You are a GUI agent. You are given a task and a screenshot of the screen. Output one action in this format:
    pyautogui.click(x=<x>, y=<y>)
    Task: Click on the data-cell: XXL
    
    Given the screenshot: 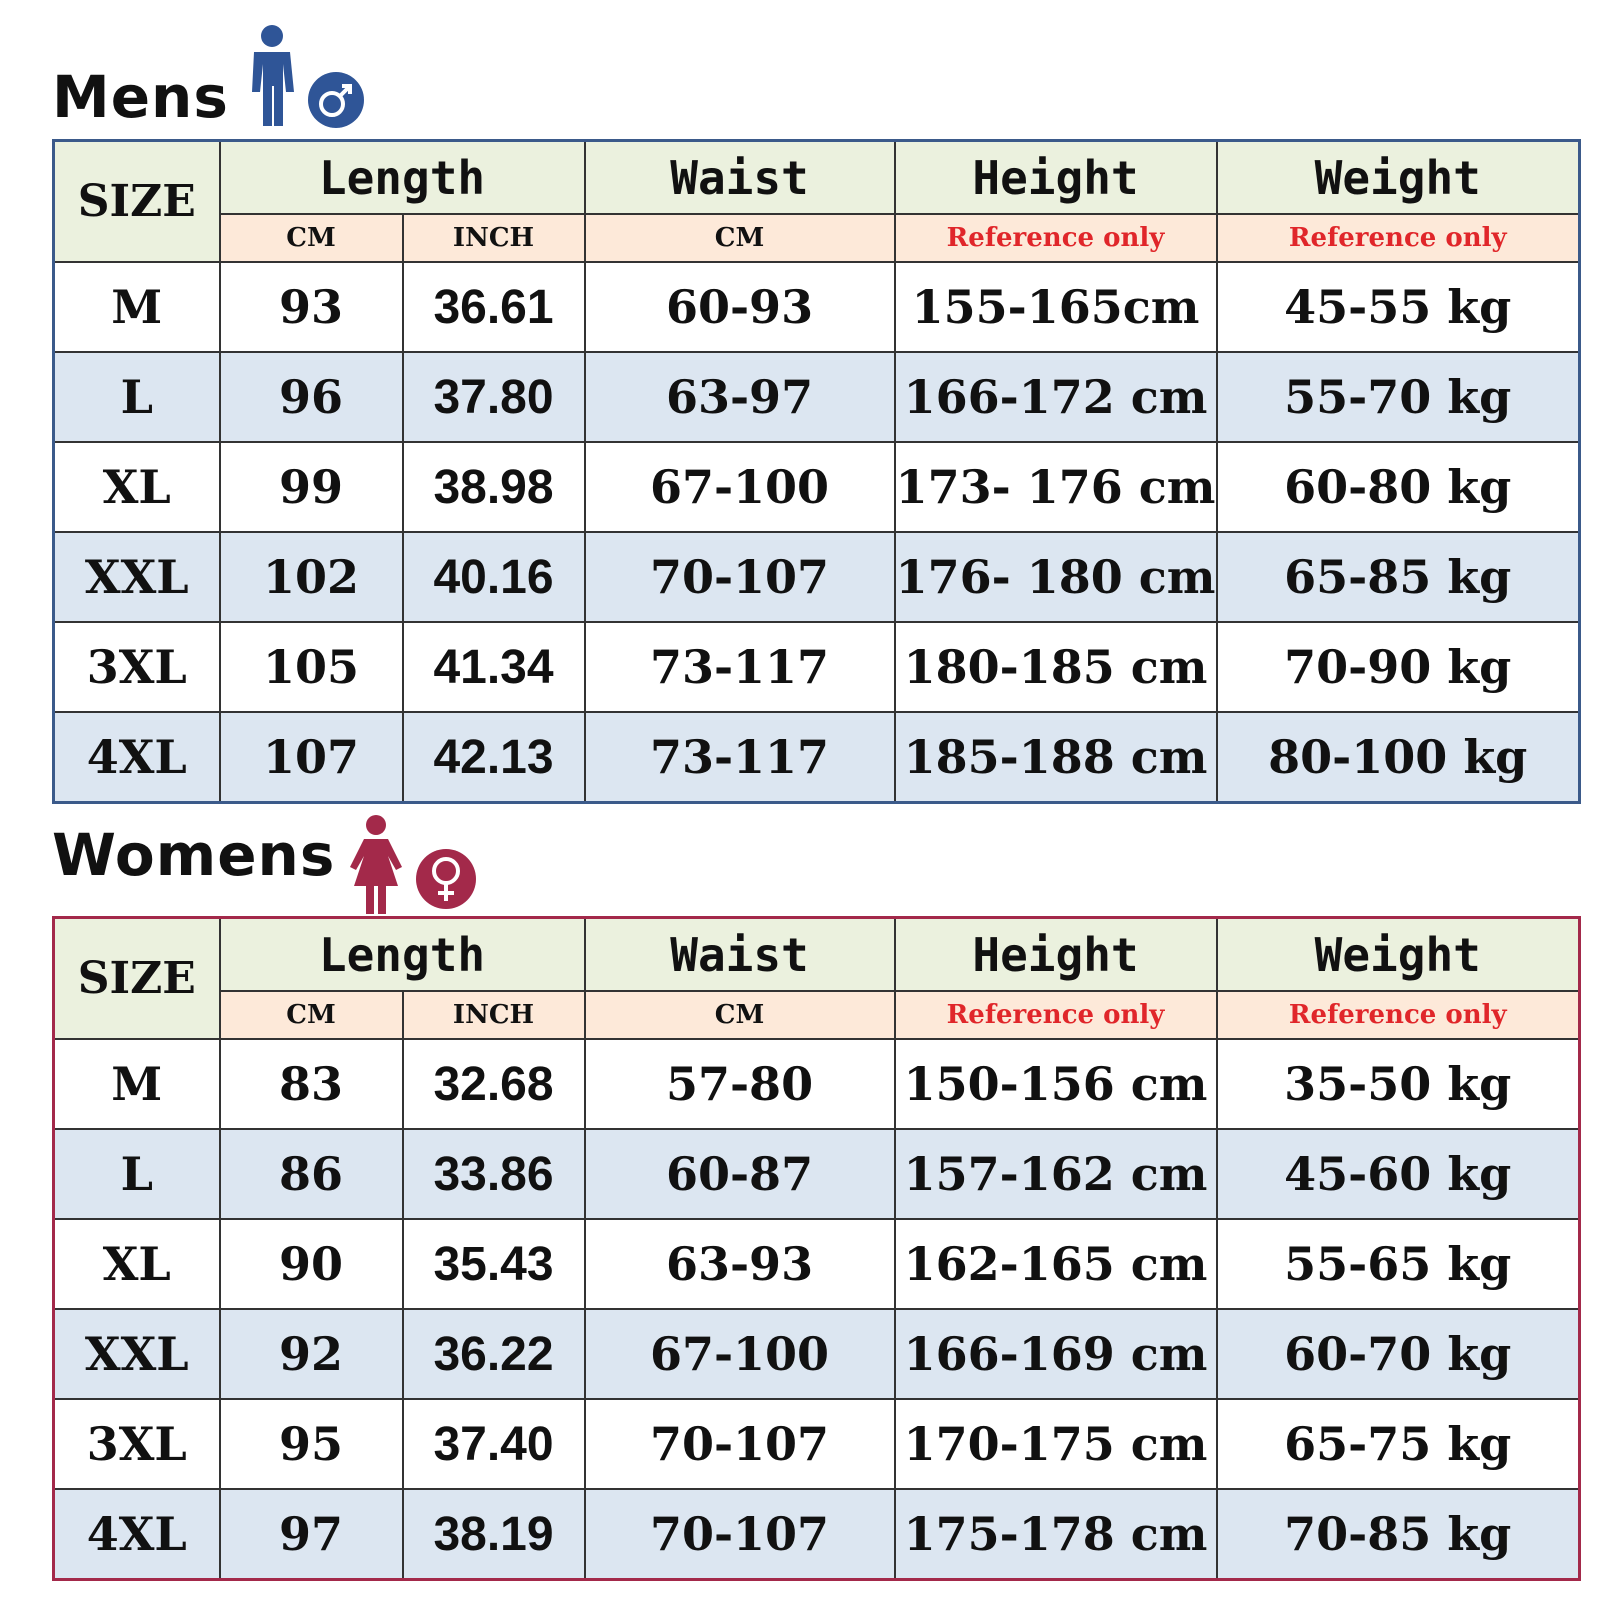 What is the action you would take?
    pyautogui.click(x=136, y=1354)
    